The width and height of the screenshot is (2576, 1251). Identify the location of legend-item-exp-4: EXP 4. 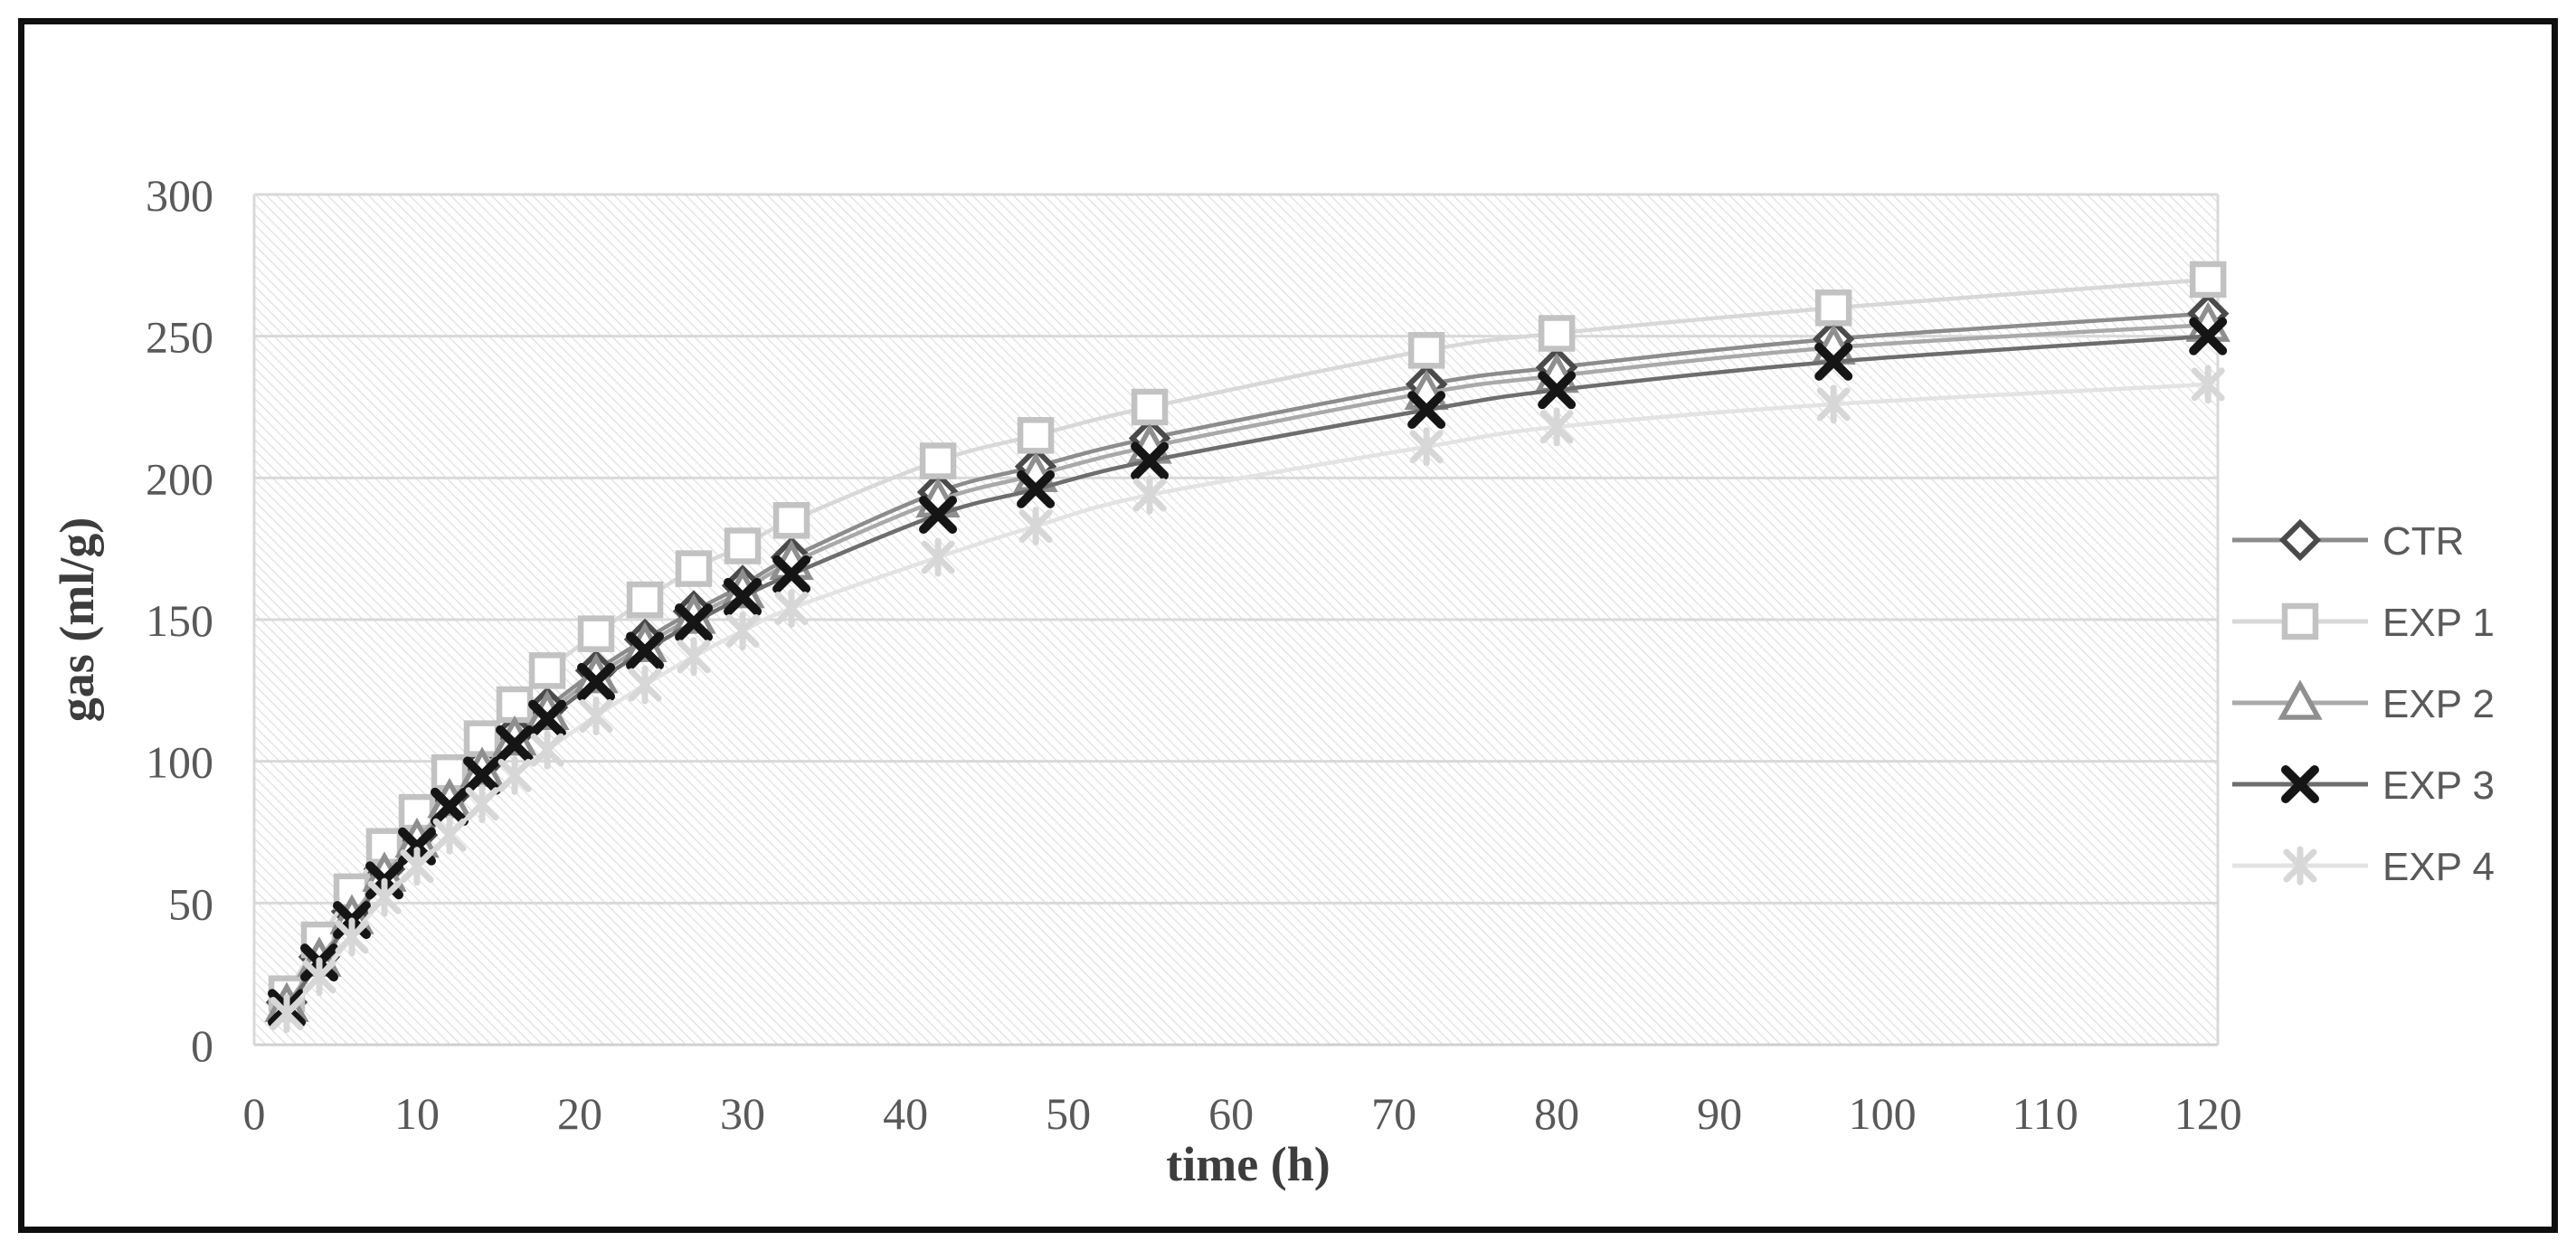
(2363, 867).